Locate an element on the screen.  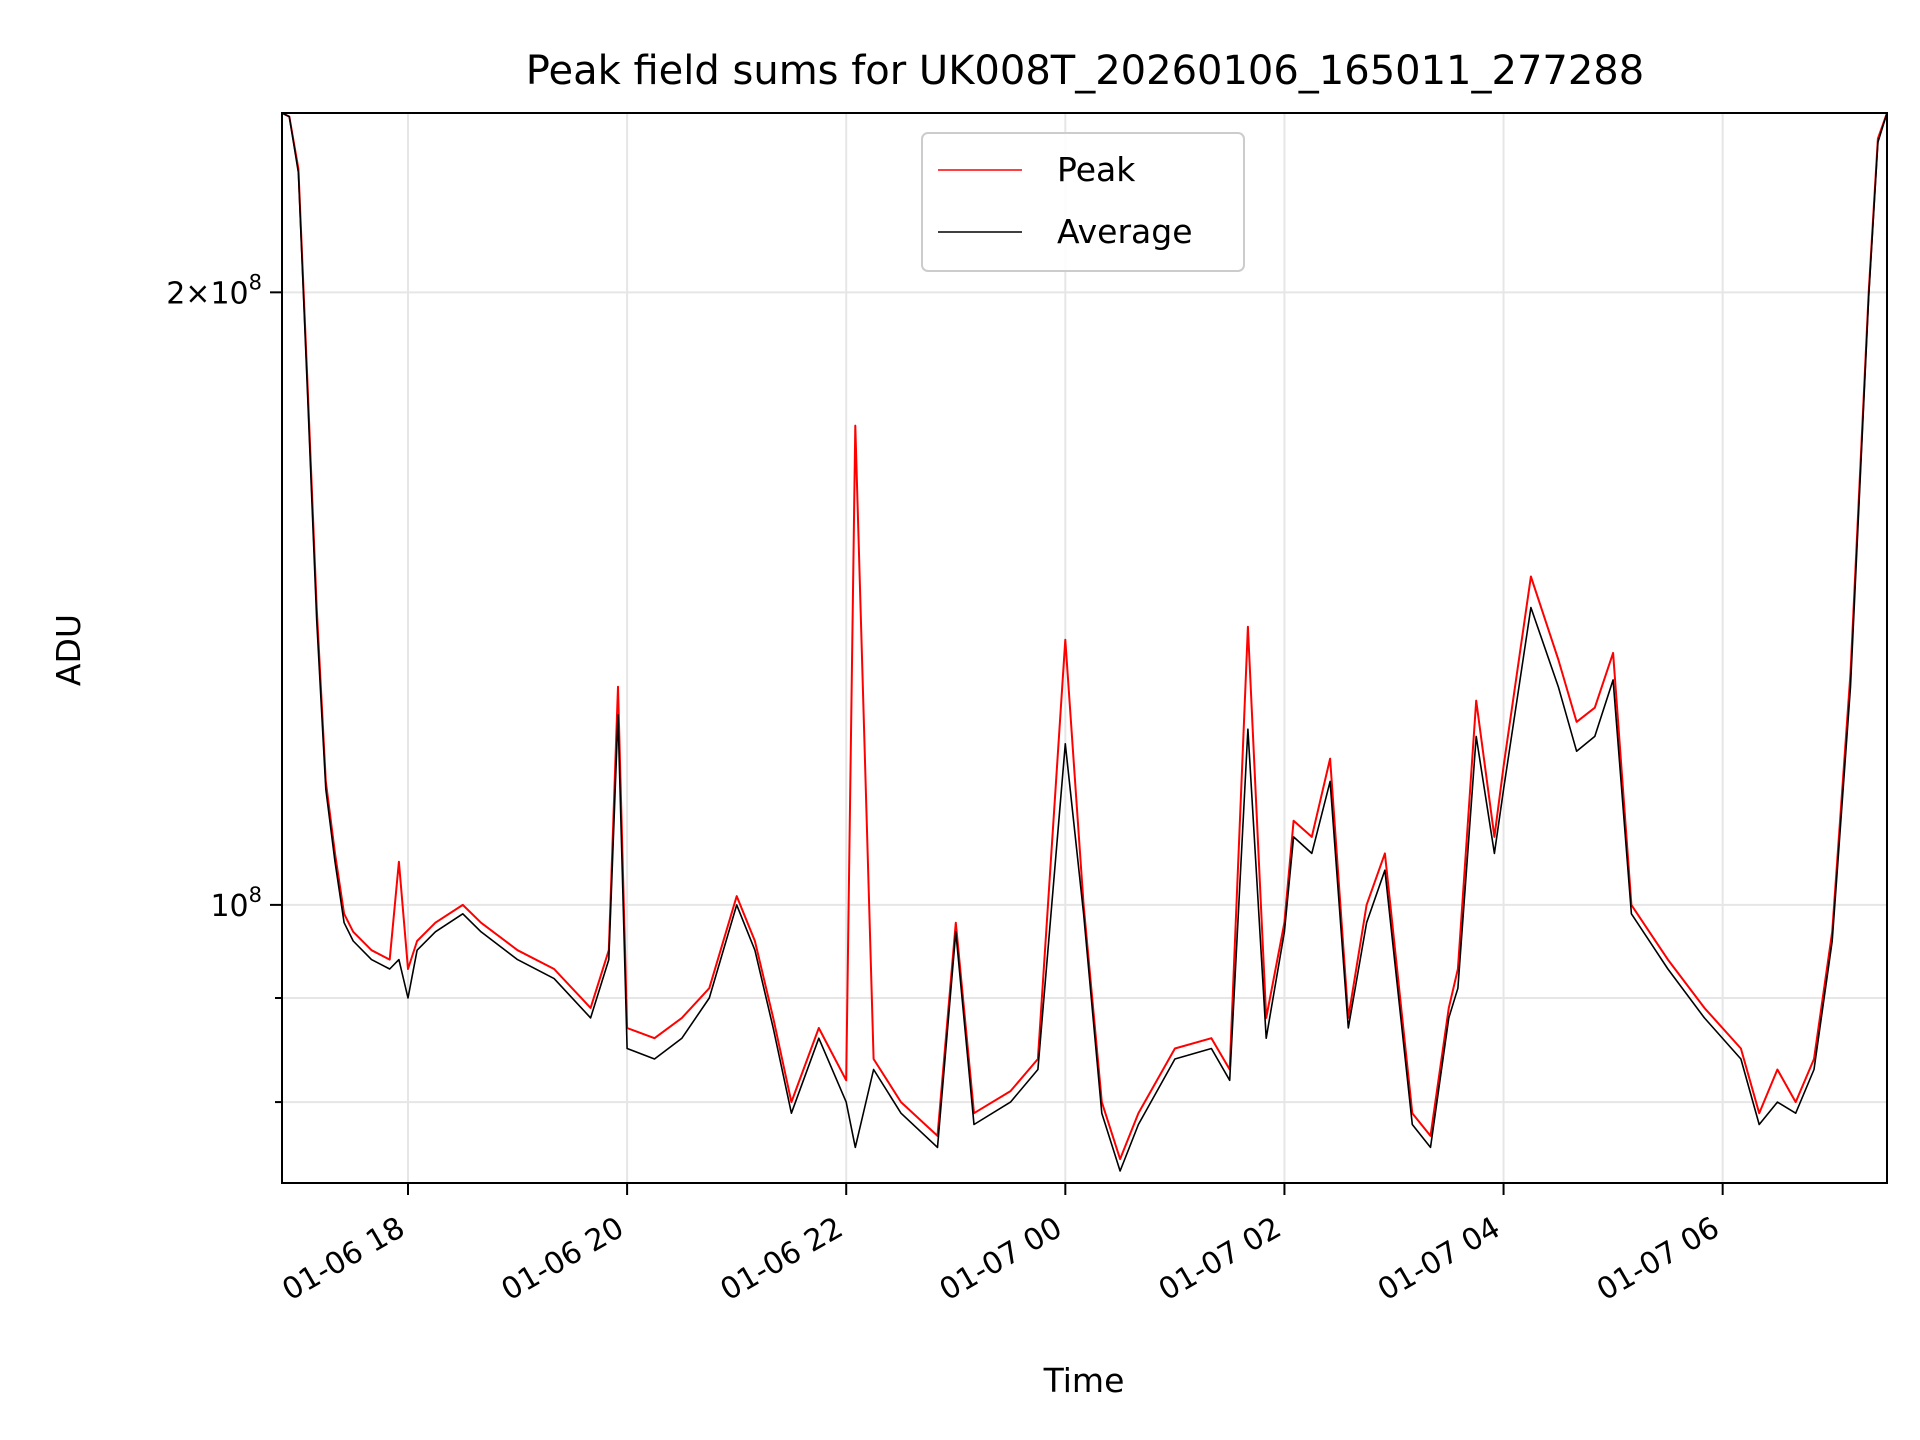
y-axis-label: ADU is located at coordinates (68, 650).